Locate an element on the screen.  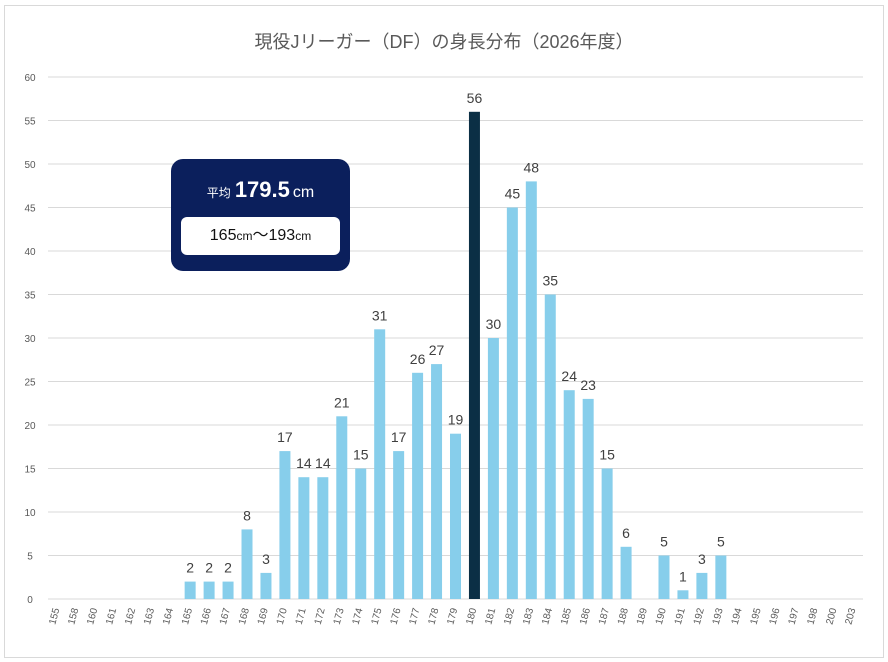
x-tick-label: 190 is located at coordinates (661, 616).